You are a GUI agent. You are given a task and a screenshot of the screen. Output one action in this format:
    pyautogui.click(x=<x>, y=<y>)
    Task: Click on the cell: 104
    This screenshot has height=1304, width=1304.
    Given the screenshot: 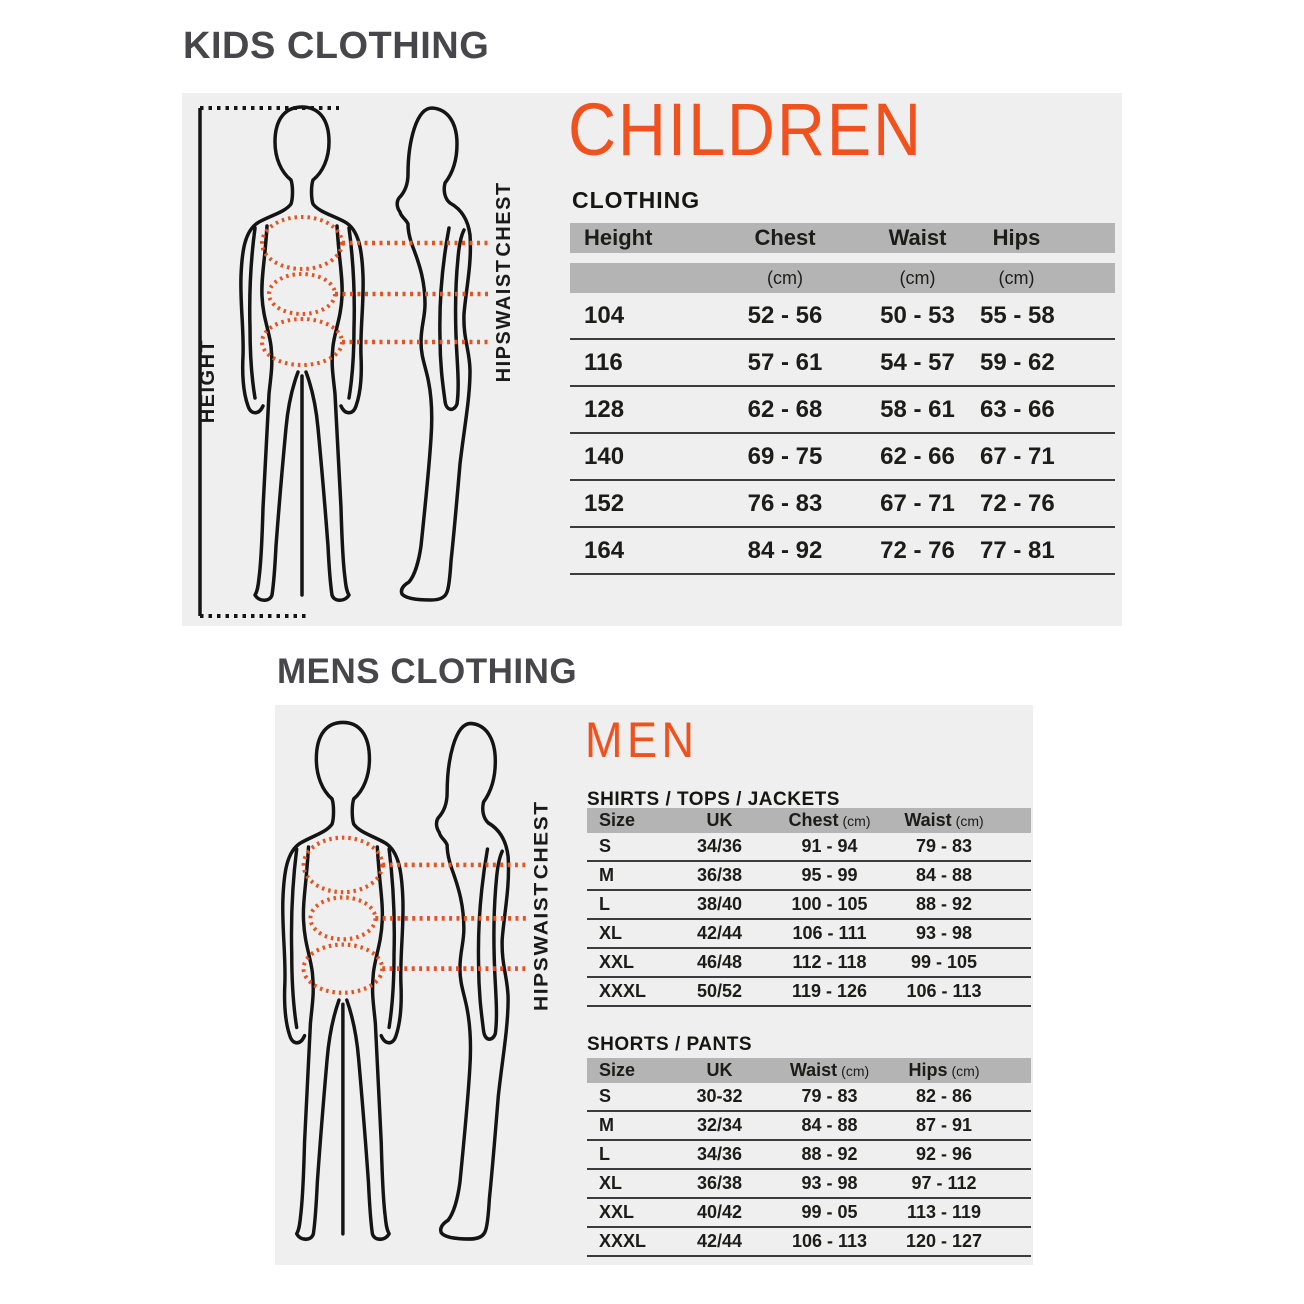 What is the action you would take?
    pyautogui.click(x=604, y=315)
    